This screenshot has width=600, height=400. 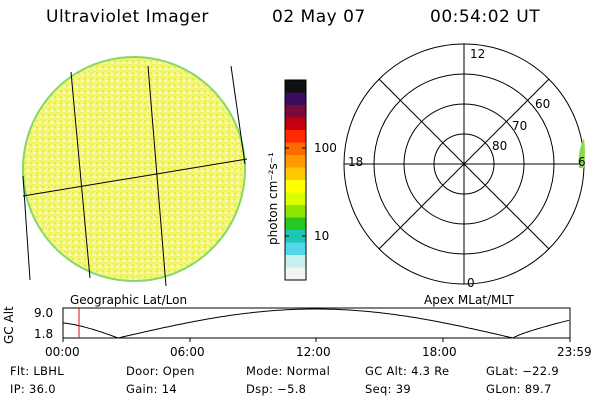 I want to click on altitude-xtick-0600: 06:00, so click(x=187, y=352).